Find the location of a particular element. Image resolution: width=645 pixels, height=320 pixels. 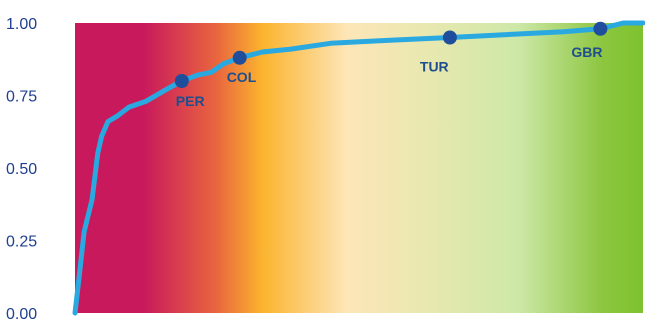

data-point-label: GBR is located at coordinates (586, 52).